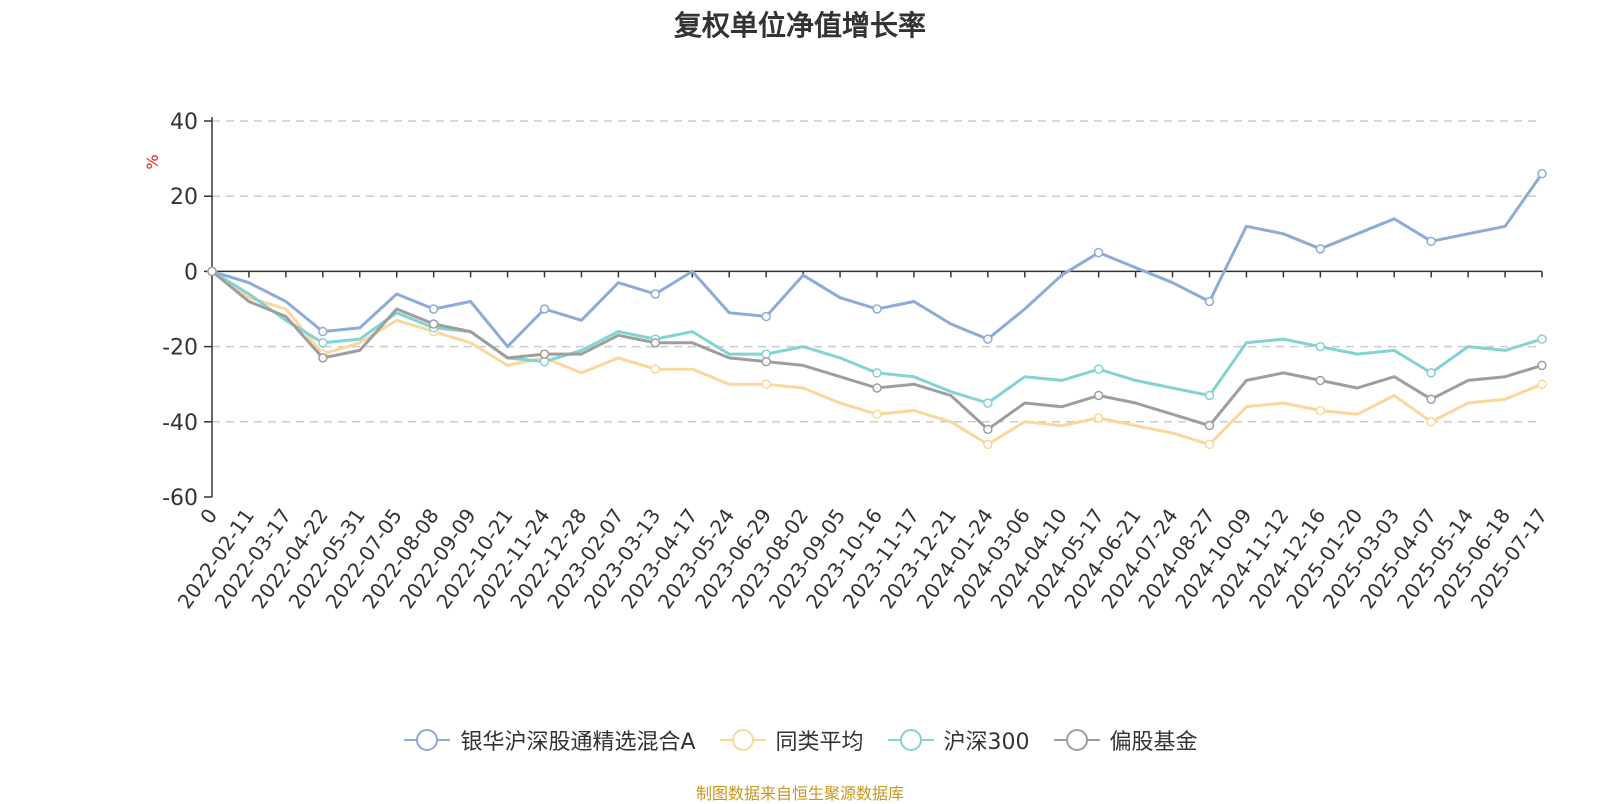  I want to click on legend: 银华沪深股通精选混合A 同类平均 沪深300 偏股基金, so click(800, 740).